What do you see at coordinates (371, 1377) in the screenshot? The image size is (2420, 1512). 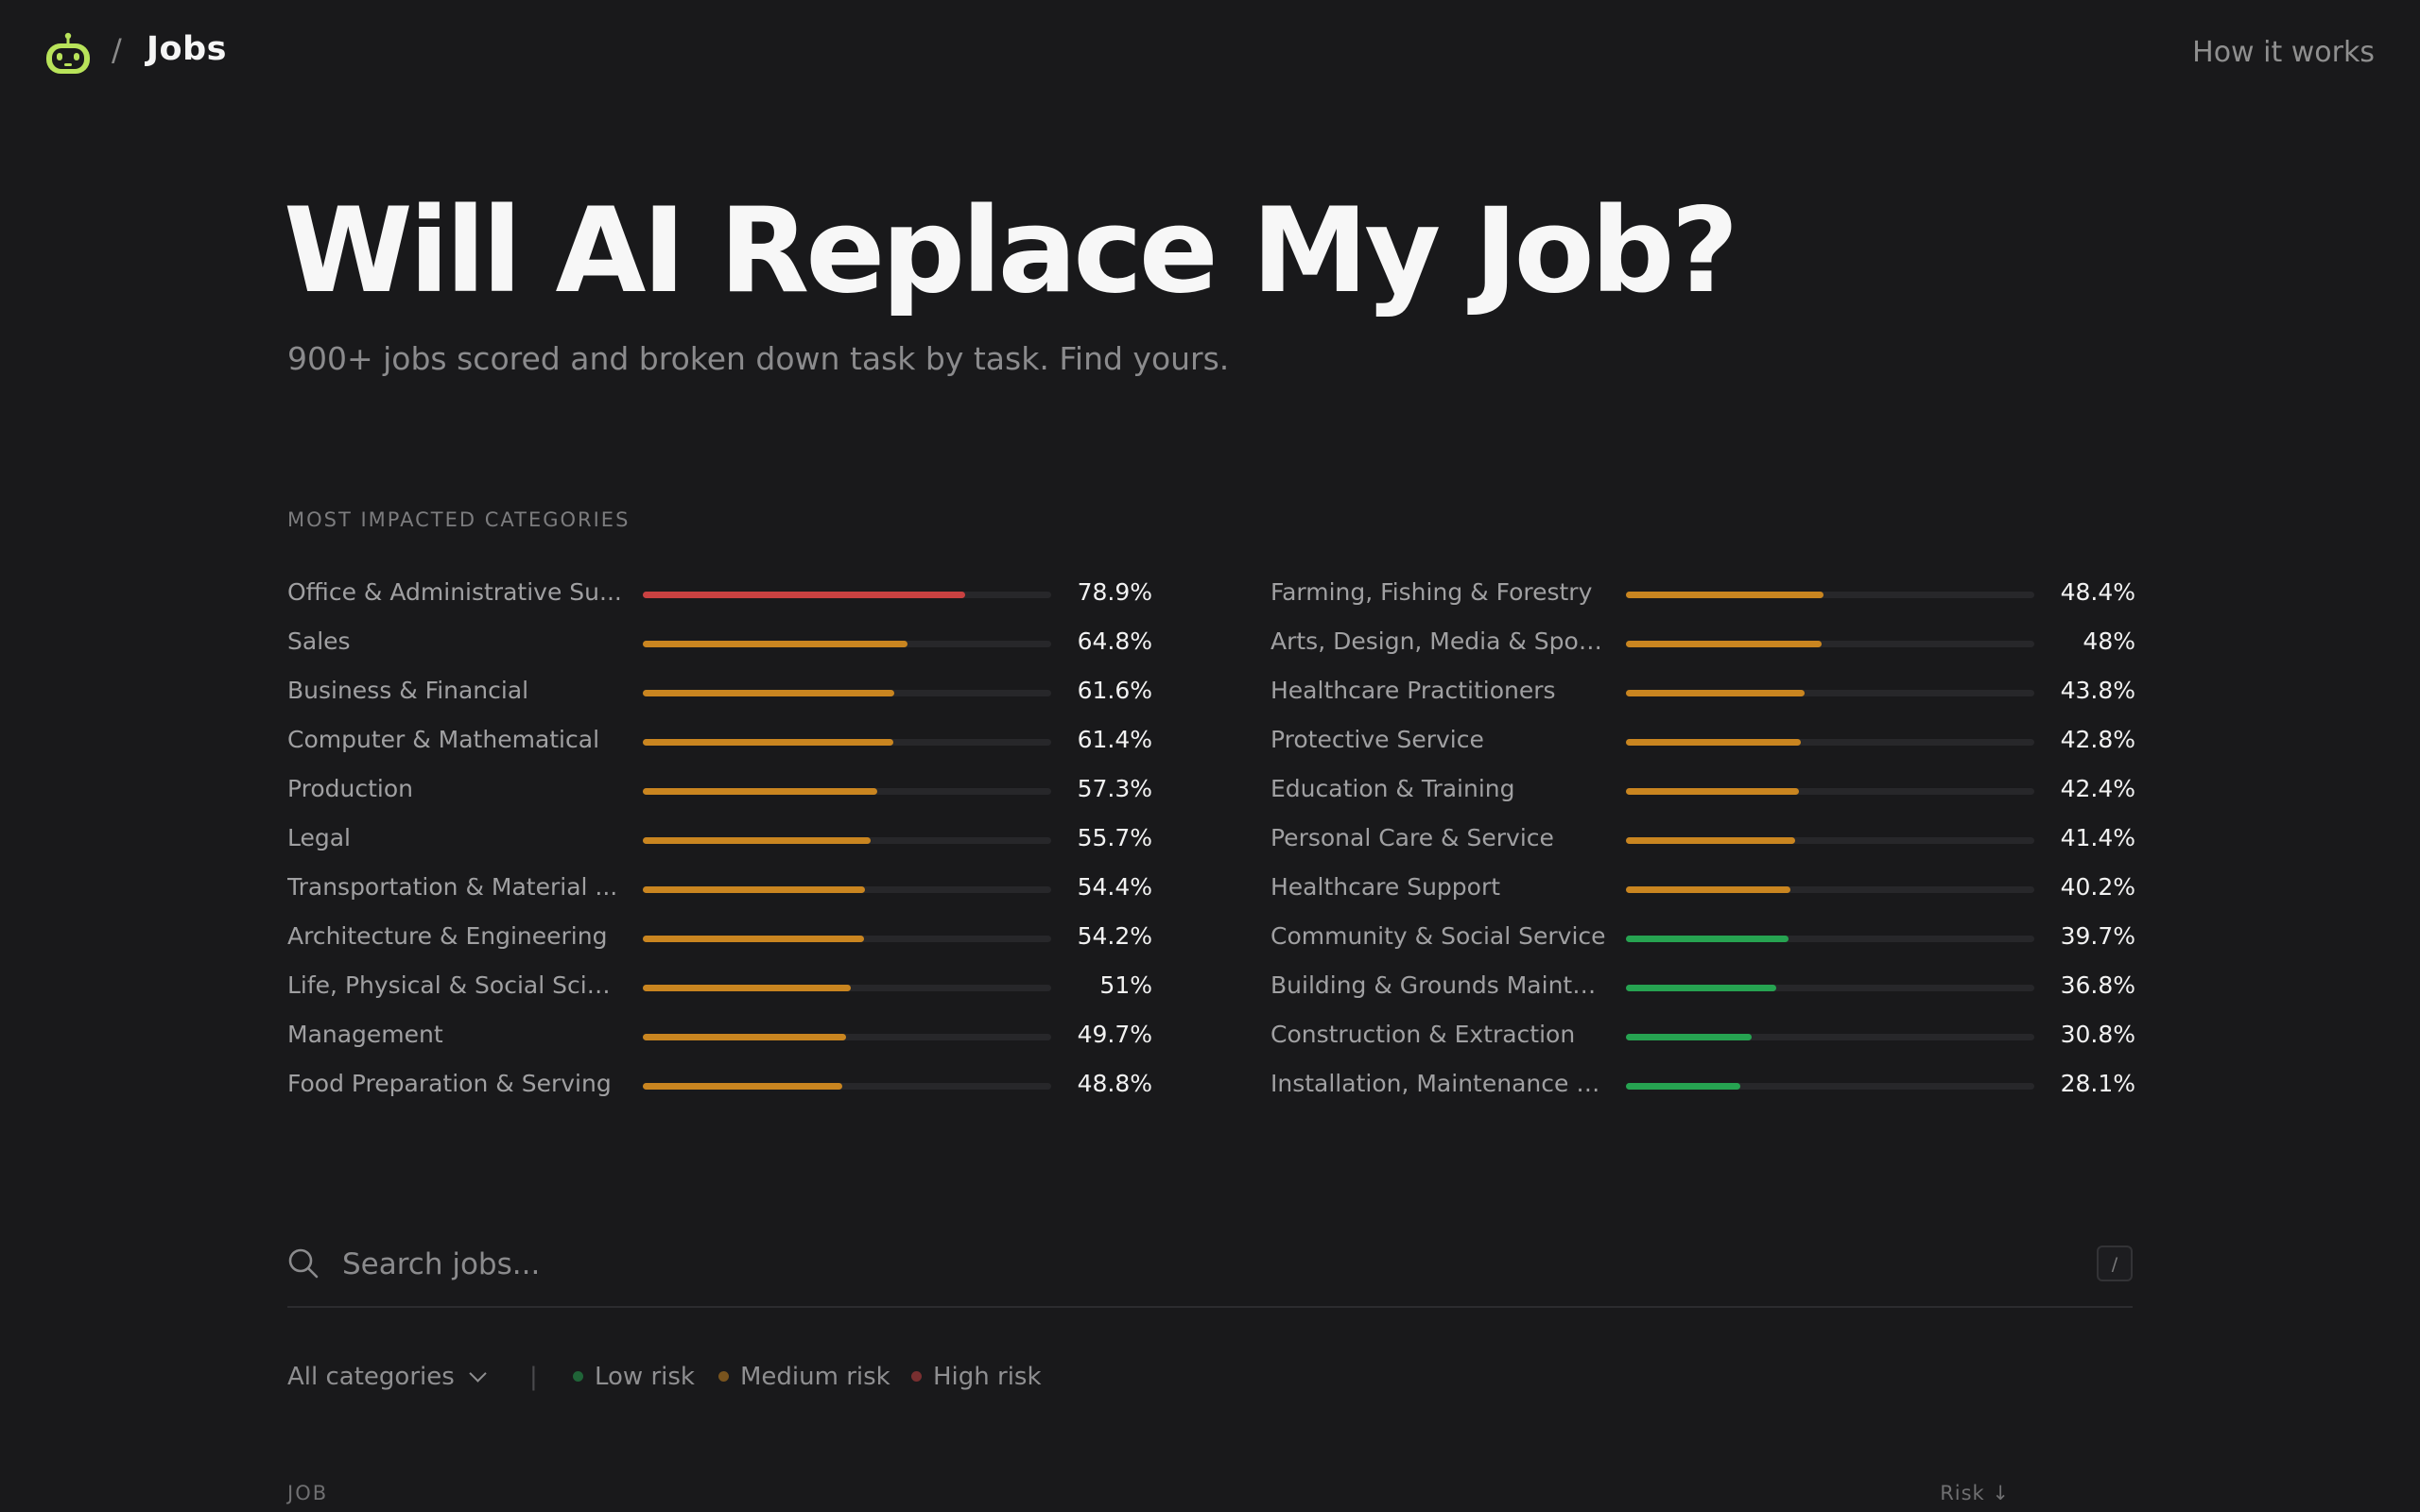 I see `category-filter-label: All categories` at bounding box center [371, 1377].